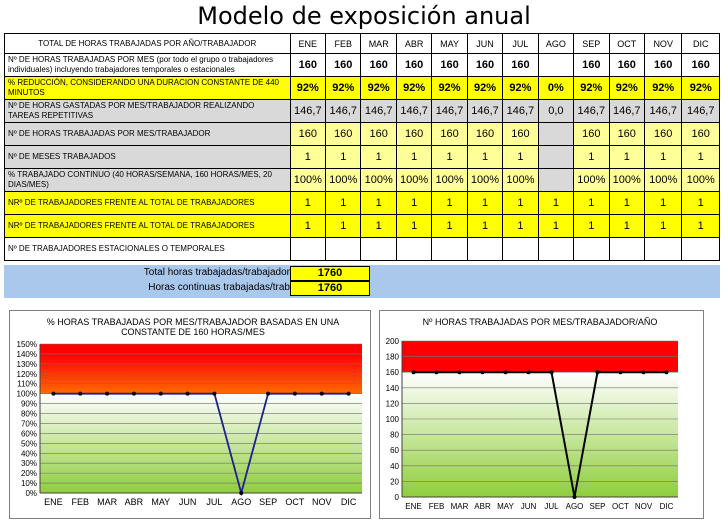  Describe the element at coordinates (27, 354) in the screenshot. I see `y-tick-label: 140%` at that location.